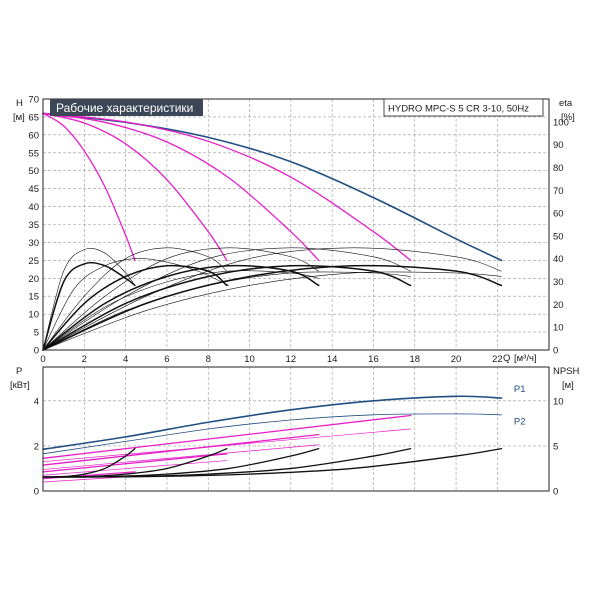 This screenshot has height=600, width=600. What do you see at coordinates (555, 351) in the screenshot?
I see `head-y2-tick-label: 0` at bounding box center [555, 351].